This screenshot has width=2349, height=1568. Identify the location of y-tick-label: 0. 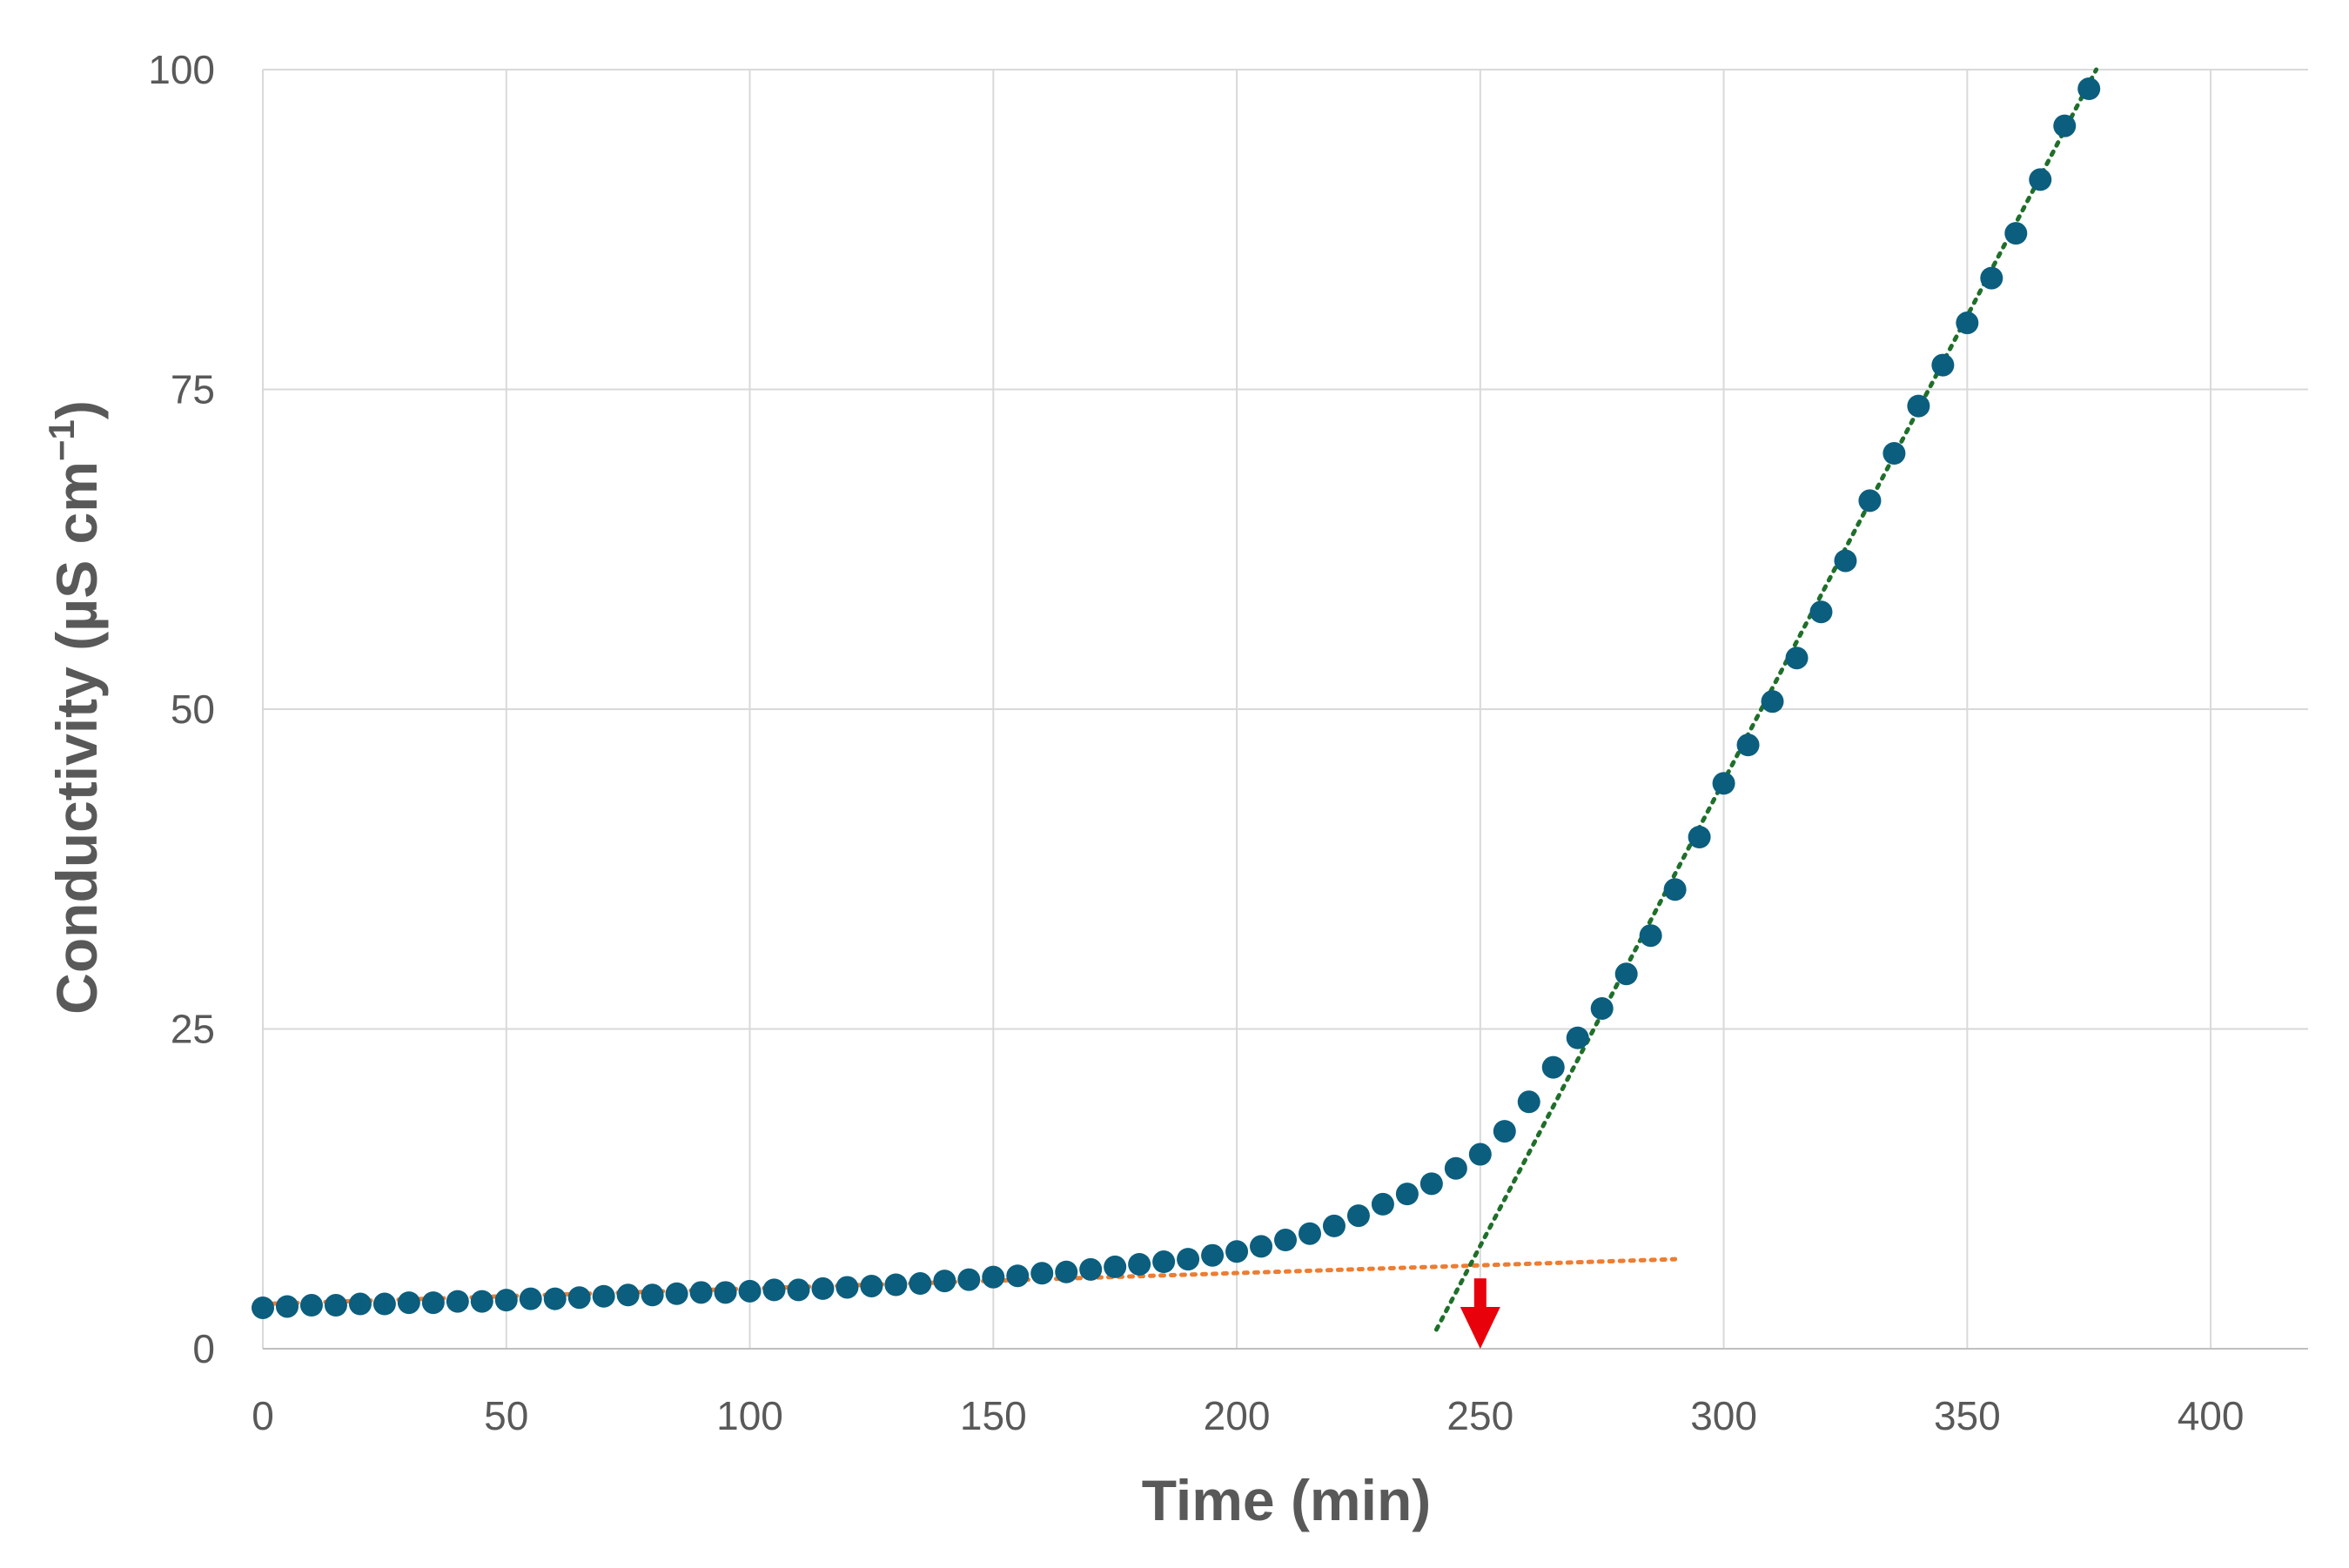
(203, 1349).